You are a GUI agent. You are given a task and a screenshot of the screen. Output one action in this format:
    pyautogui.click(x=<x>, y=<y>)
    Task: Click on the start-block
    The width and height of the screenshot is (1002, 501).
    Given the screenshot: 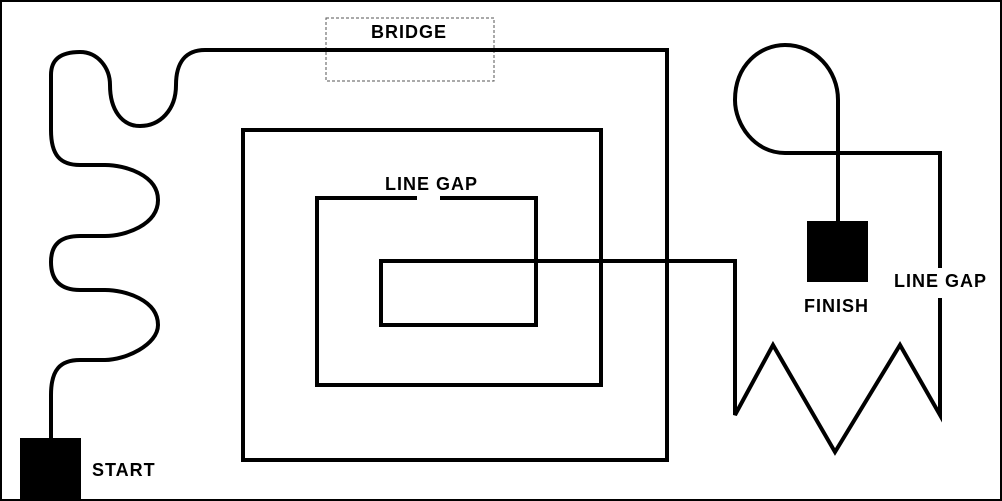 What is the action you would take?
    pyautogui.click(x=50, y=469)
    